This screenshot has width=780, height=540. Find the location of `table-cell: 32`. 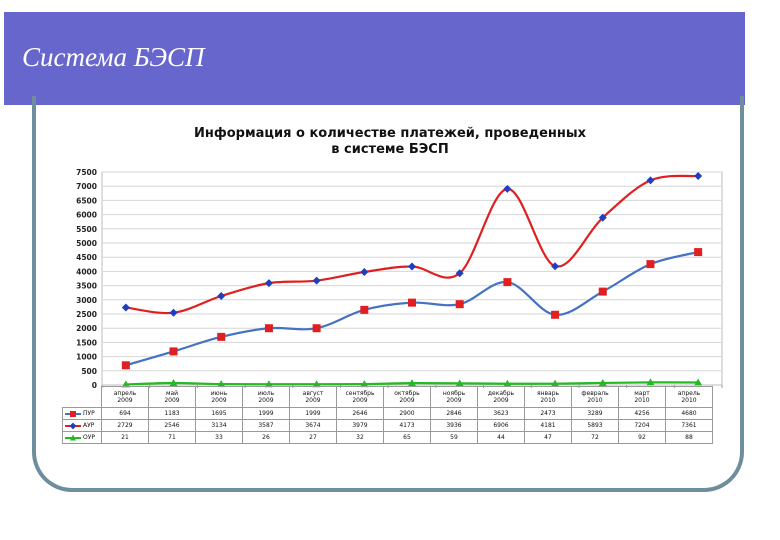

table-cell: 32 is located at coordinates (360, 437).